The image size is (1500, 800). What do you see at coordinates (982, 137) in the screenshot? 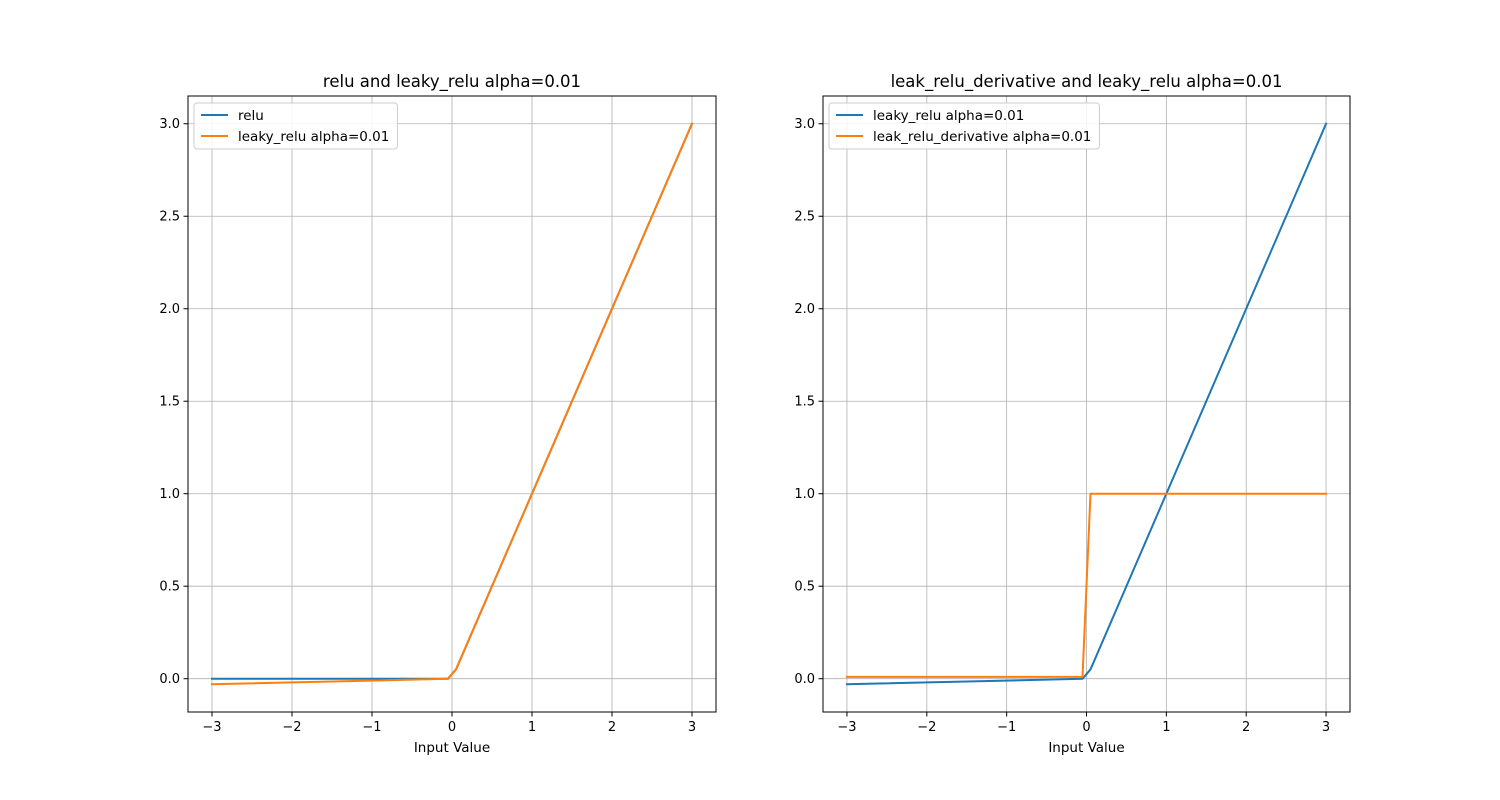
I see `legend-label-1: leak_relu_derivative alpha=0.01` at bounding box center [982, 137].